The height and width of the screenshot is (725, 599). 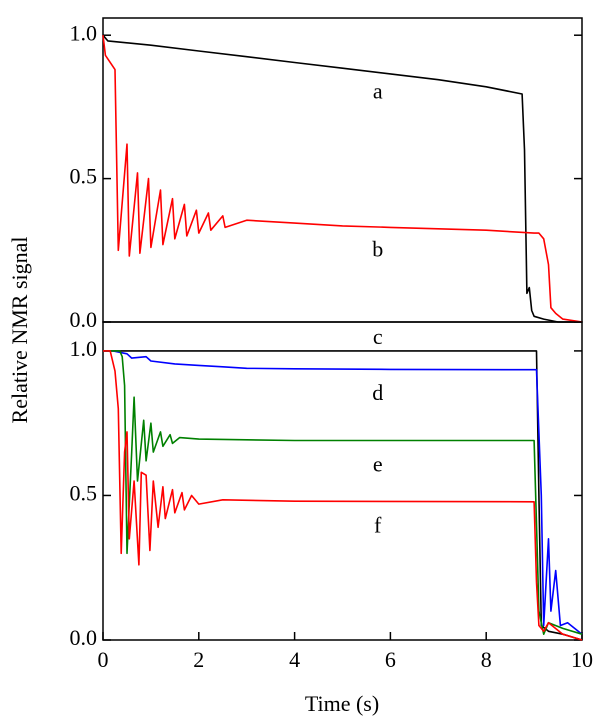 What do you see at coordinates (378, 524) in the screenshot?
I see `curve-label: f` at bounding box center [378, 524].